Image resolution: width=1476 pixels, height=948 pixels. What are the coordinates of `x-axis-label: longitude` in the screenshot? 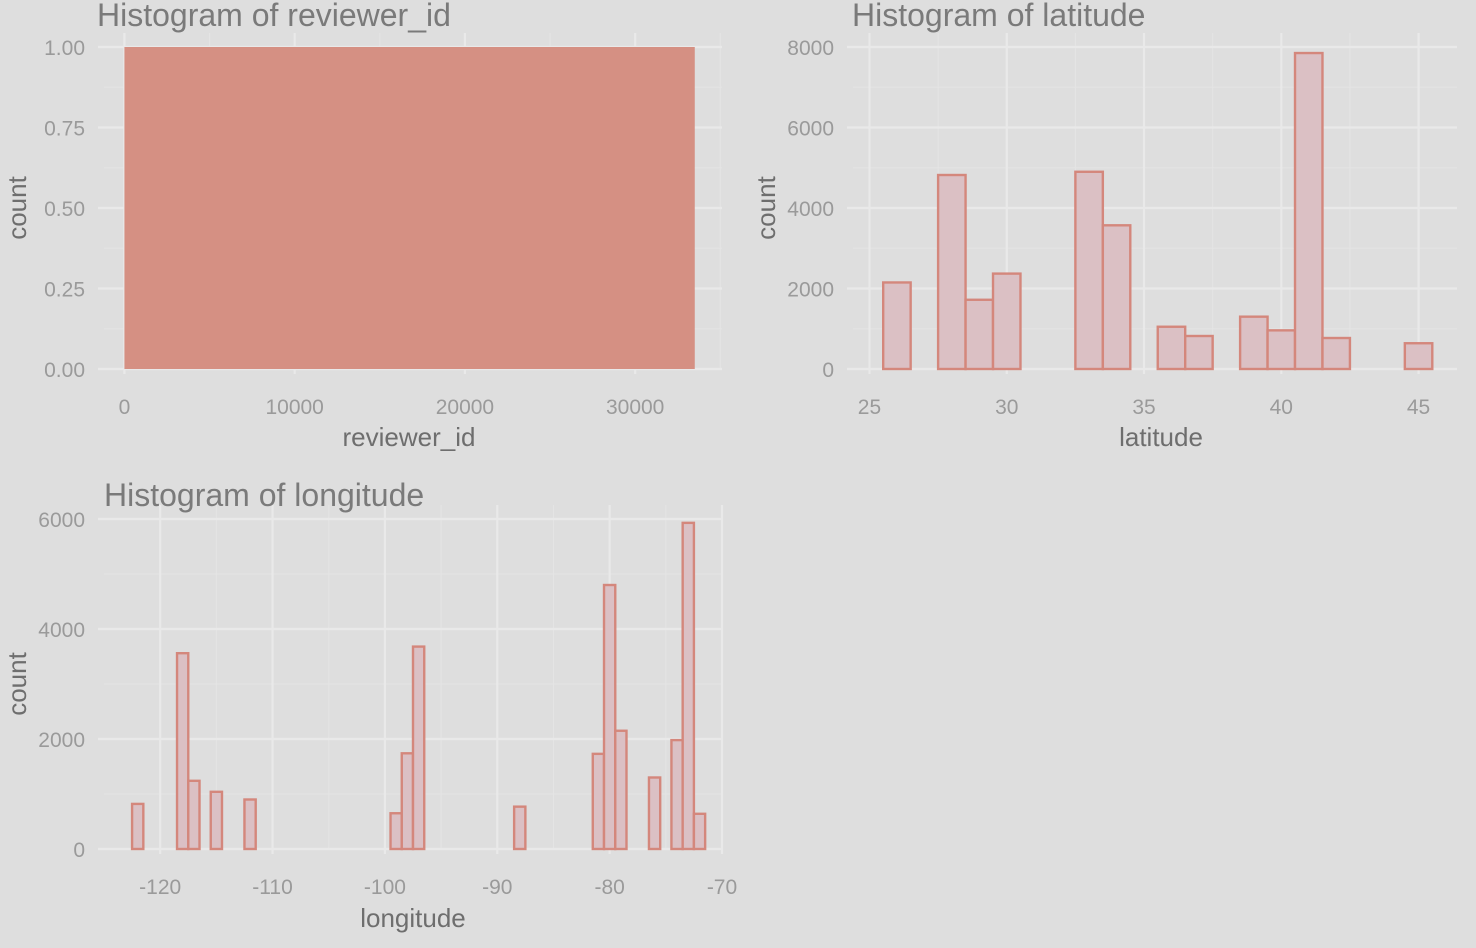 It's located at (413, 918).